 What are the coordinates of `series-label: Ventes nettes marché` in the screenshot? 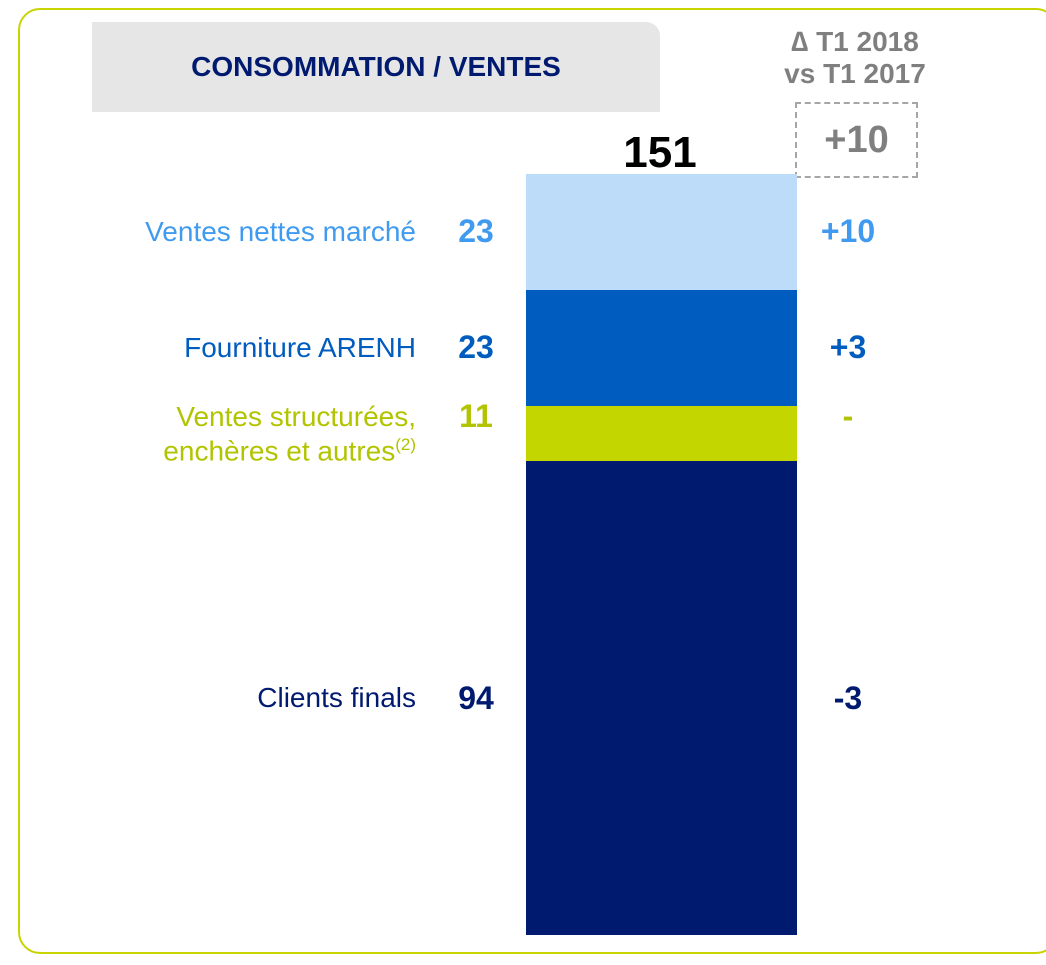 It's located at (236, 231).